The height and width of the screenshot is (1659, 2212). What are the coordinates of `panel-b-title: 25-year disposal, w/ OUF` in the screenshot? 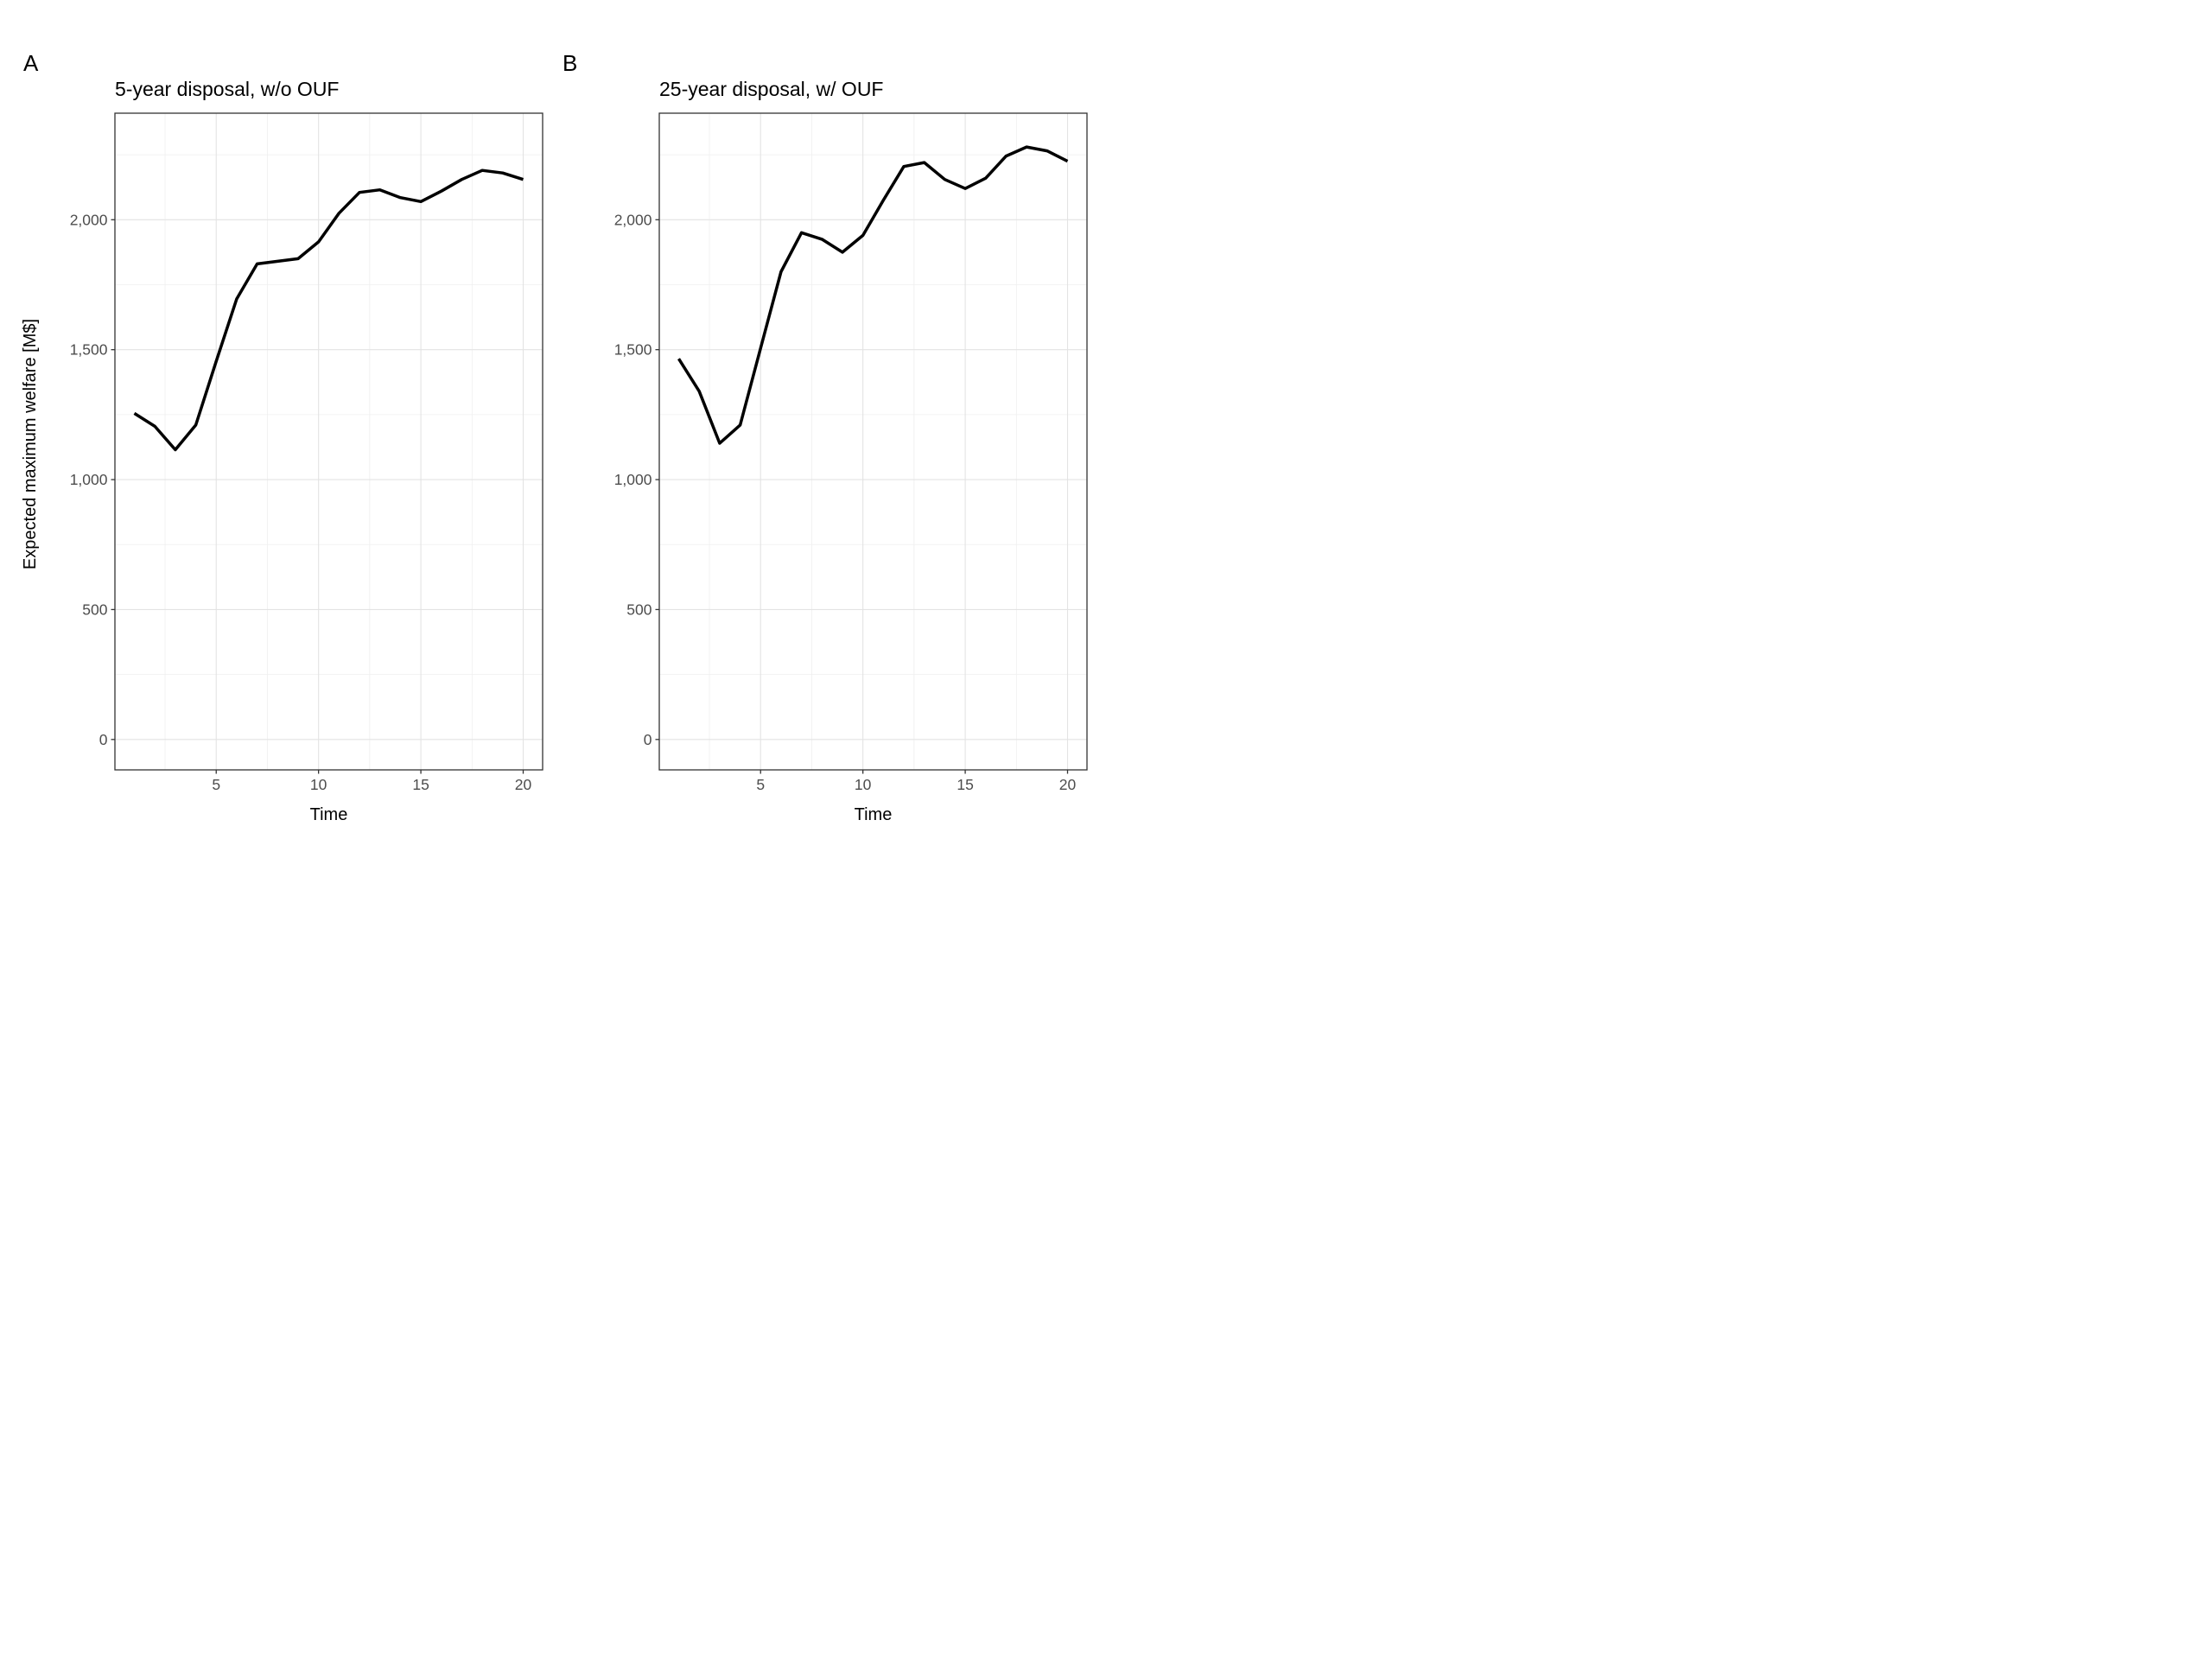 It's located at (771, 89).